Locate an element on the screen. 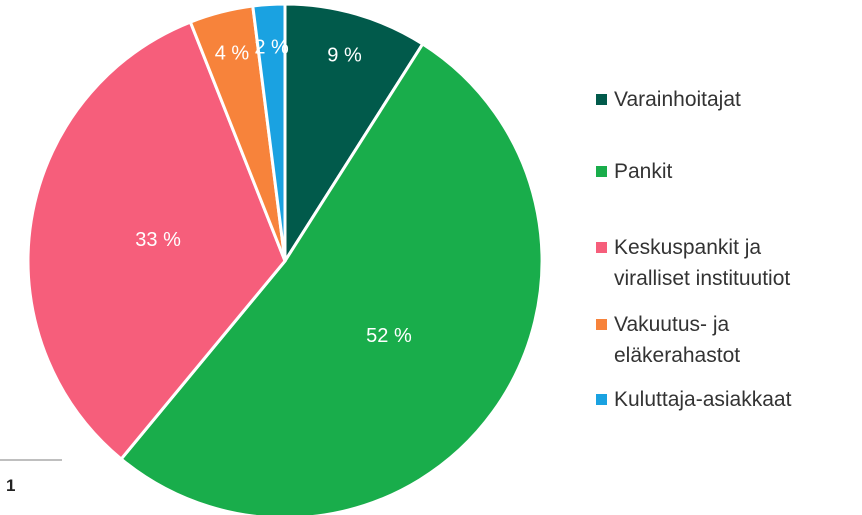 The image size is (862, 515). annotation: 1 is located at coordinates (11, 485).